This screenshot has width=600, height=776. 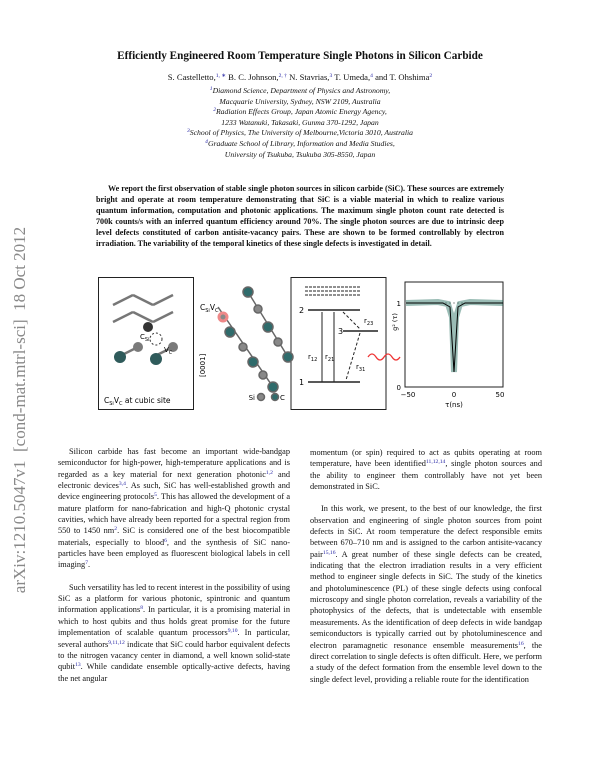 I want to click on citation: 15,16, so click(x=329, y=552).